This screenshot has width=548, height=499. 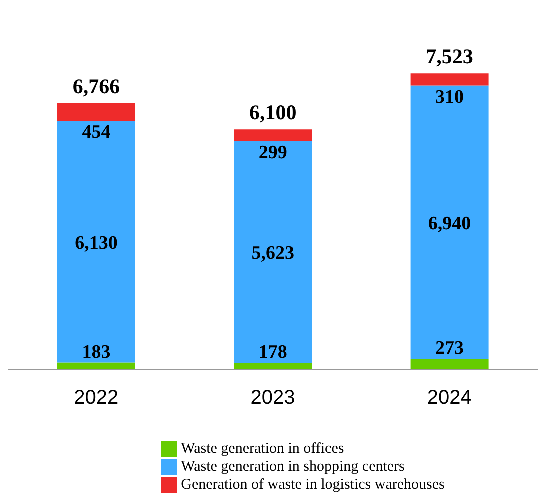 What do you see at coordinates (273, 112) in the screenshot?
I see `total-label: 6,100` at bounding box center [273, 112].